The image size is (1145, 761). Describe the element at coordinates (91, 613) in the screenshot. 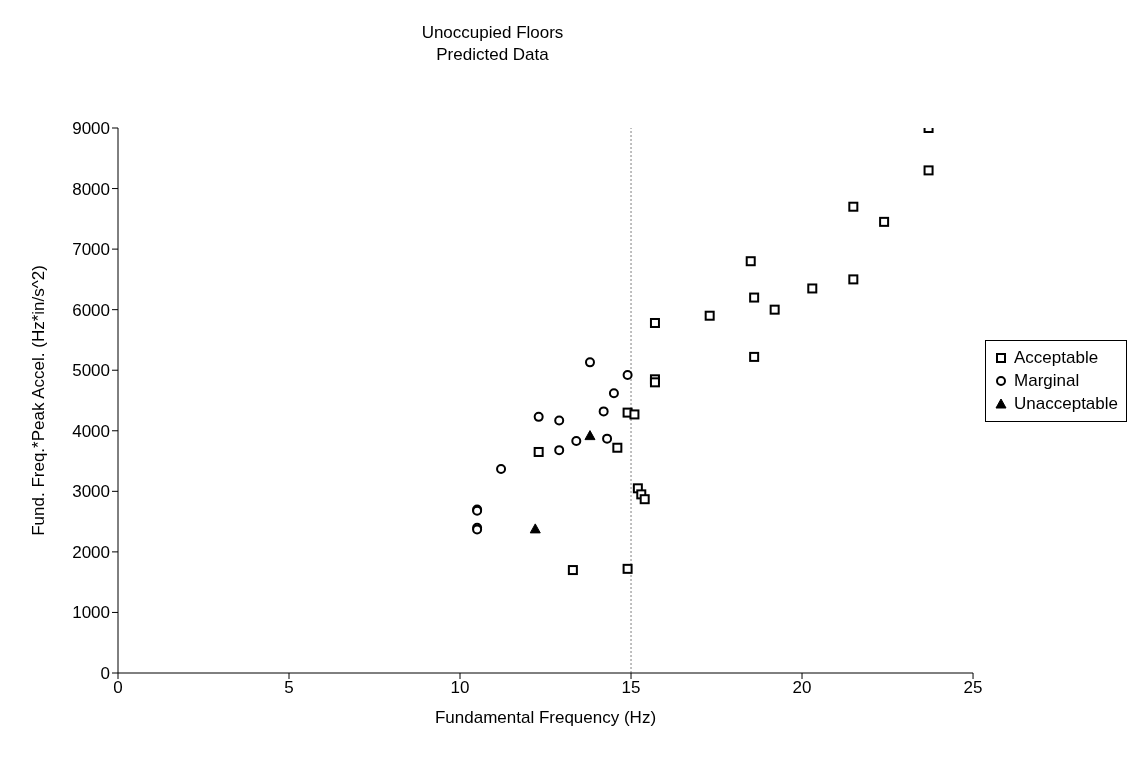

I see `y-tick-label: 1000` at that location.